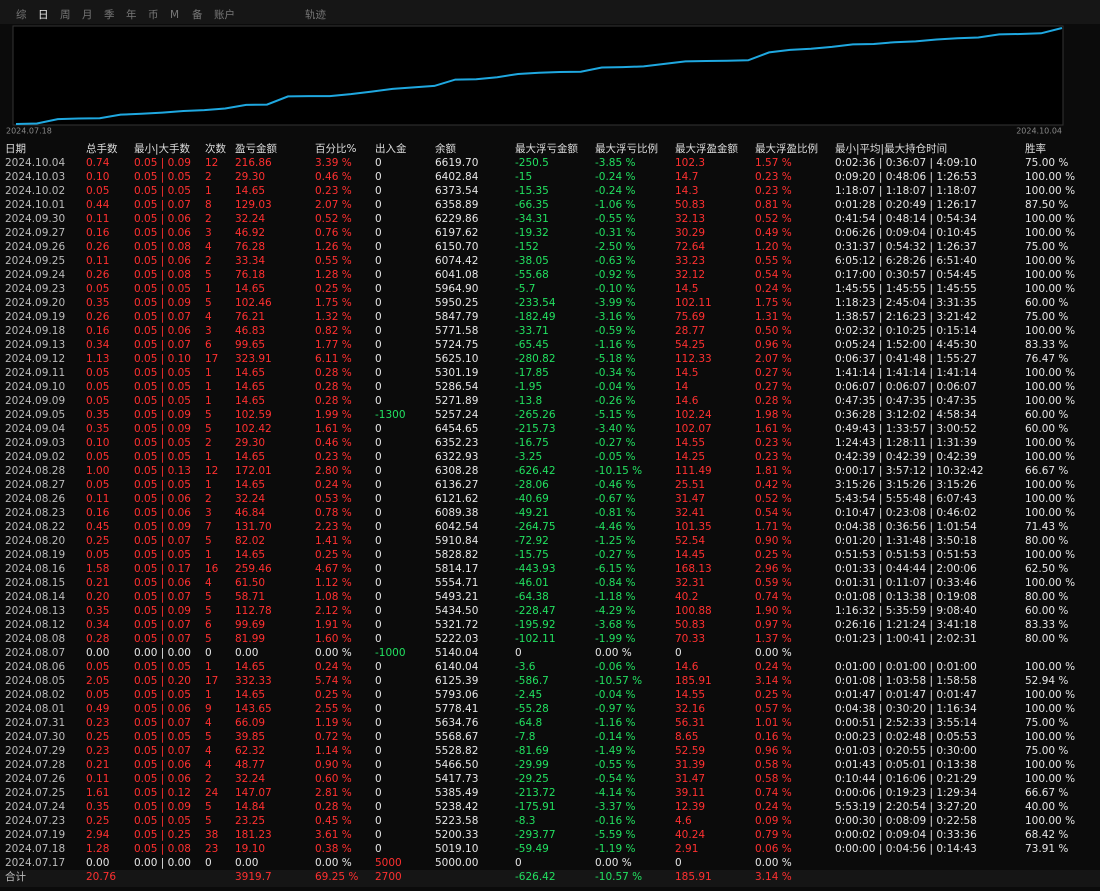  What do you see at coordinates (333, 471) in the screenshot?
I see `cell: 2.80 %` at bounding box center [333, 471].